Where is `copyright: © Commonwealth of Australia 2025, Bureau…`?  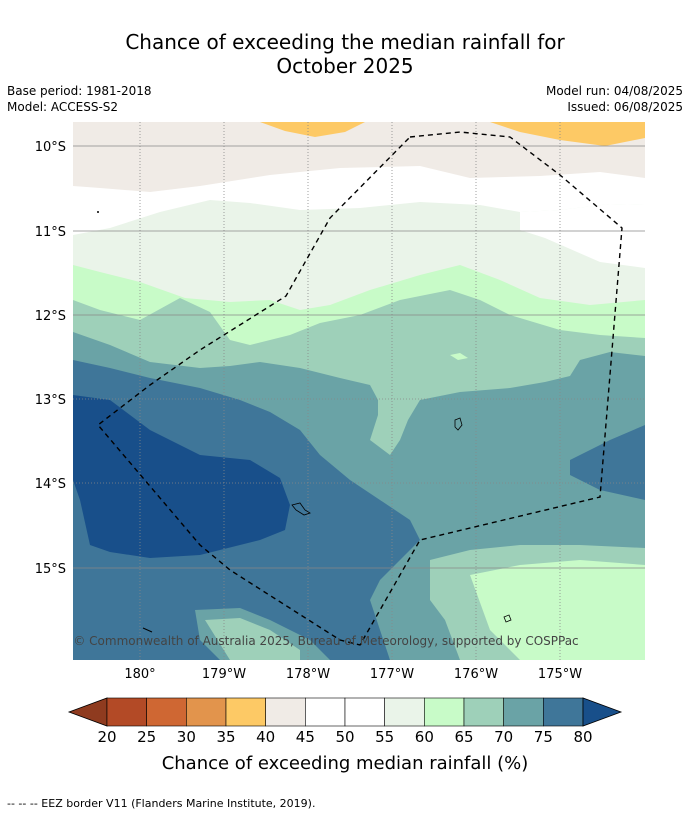 copyright: © Commonwealth of Australia 2025, Bureau… is located at coordinates (325, 641).